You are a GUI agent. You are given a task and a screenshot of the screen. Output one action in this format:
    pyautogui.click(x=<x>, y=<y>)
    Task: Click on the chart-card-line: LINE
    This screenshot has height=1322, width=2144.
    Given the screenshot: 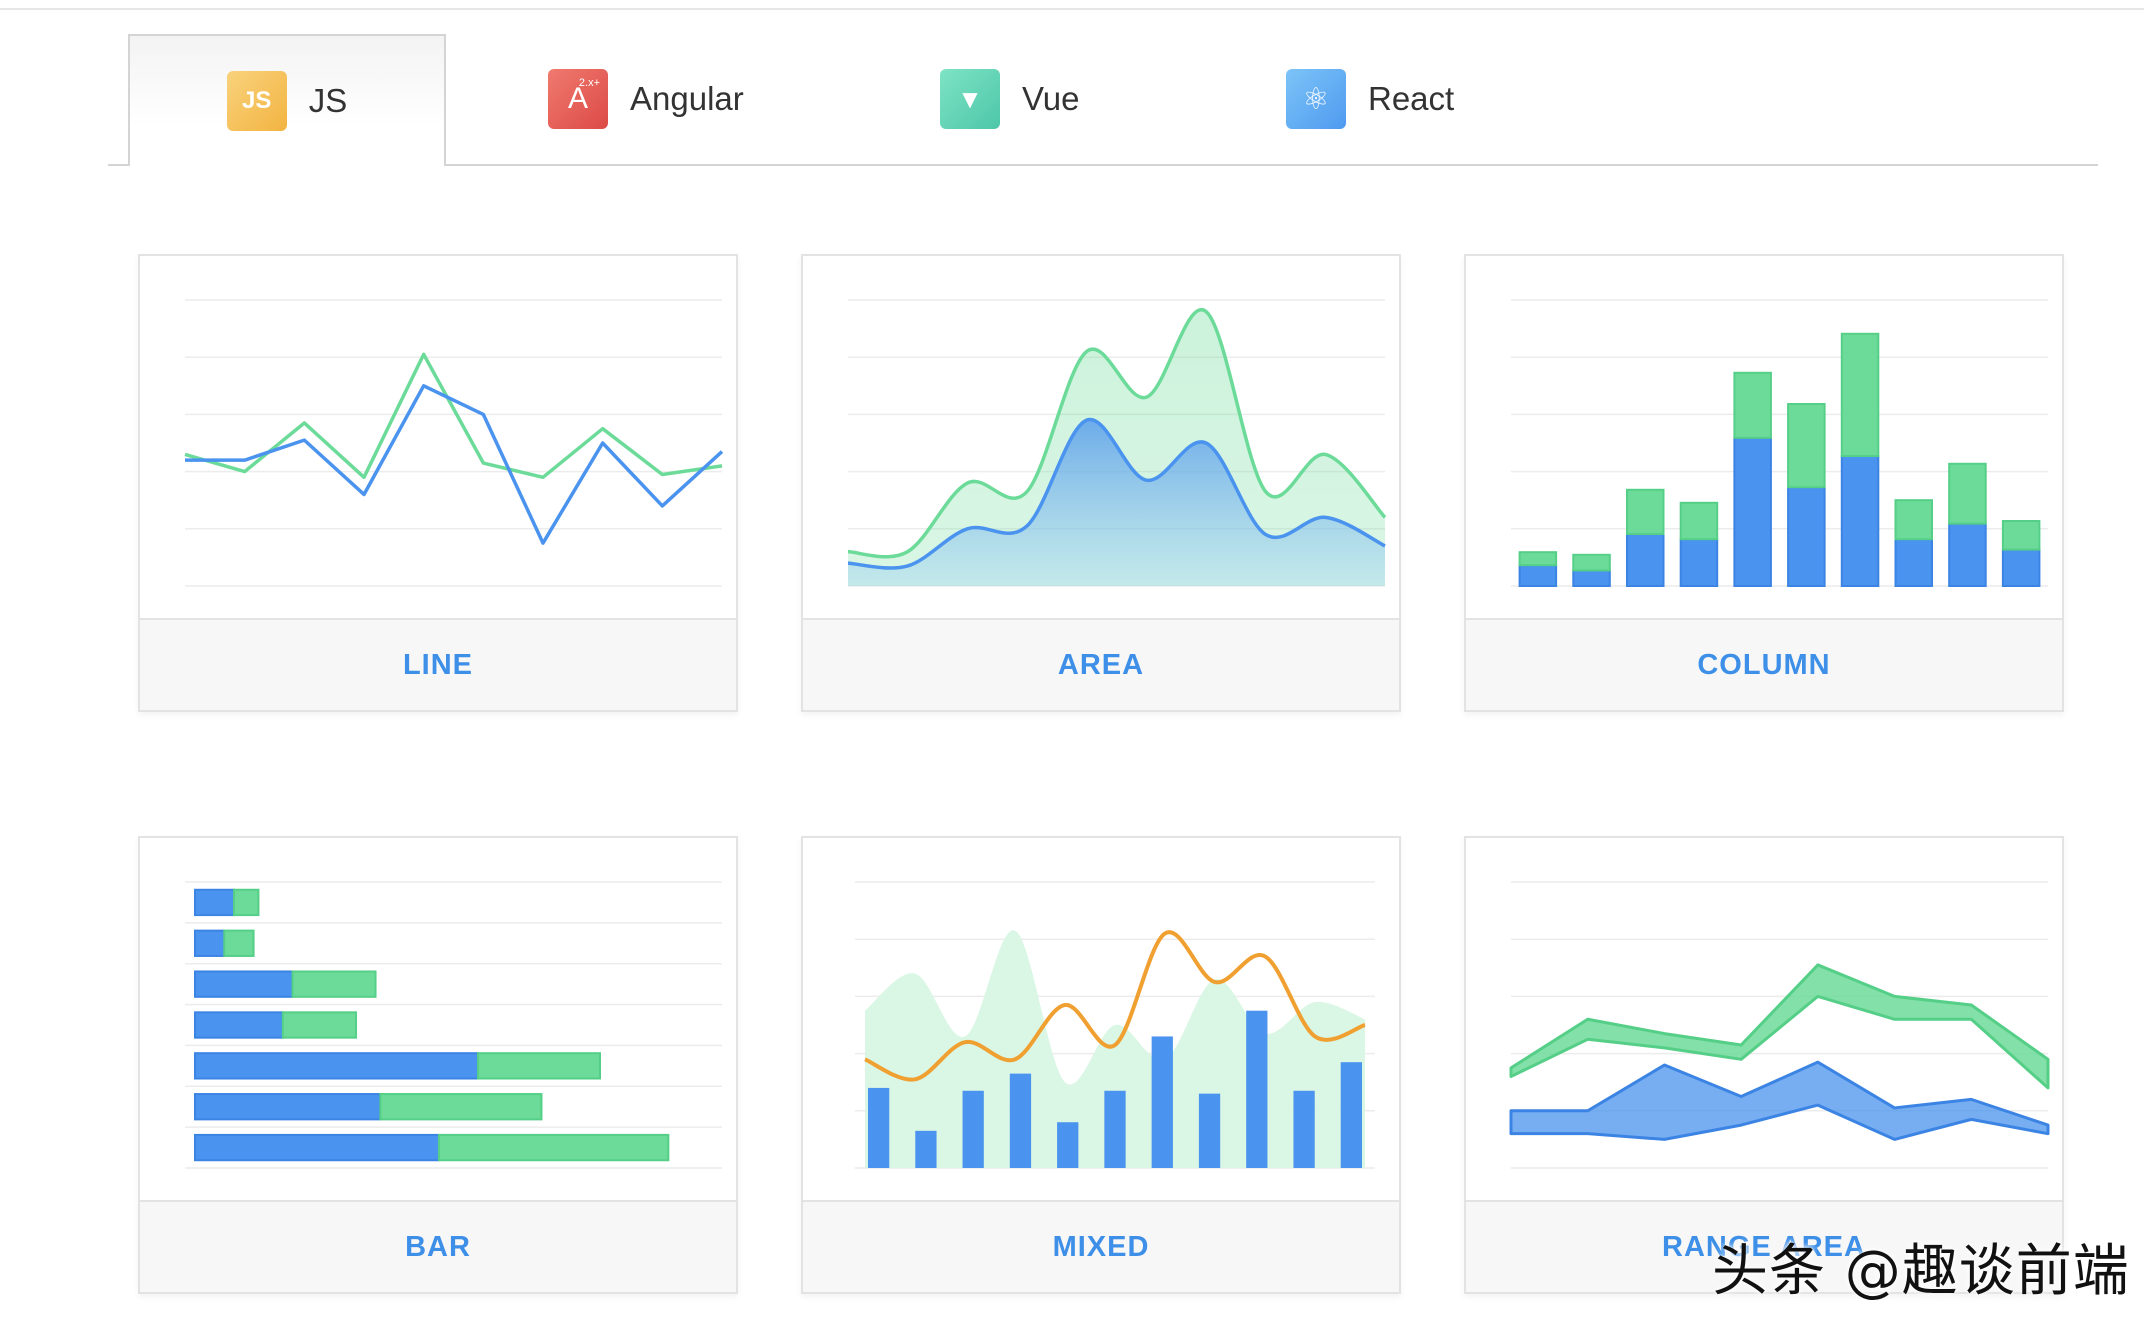 What is the action you would take?
    pyautogui.click(x=438, y=483)
    